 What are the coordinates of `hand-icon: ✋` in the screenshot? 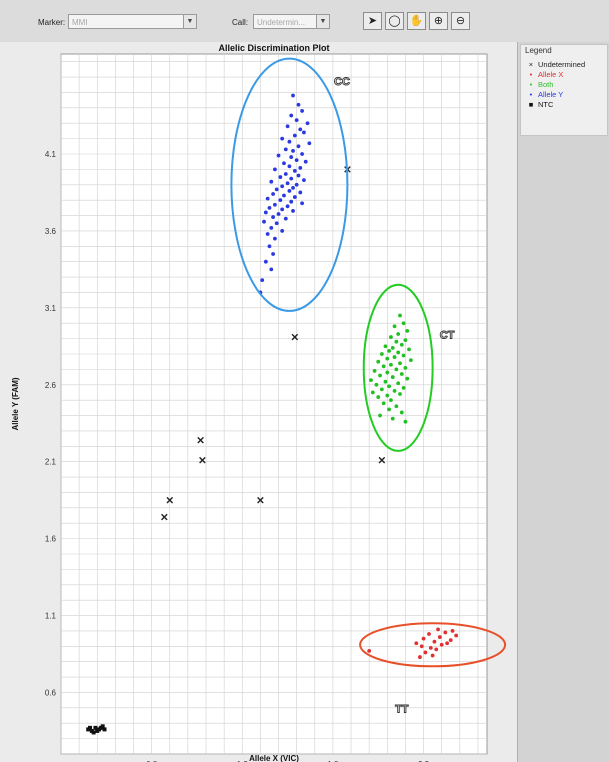 It's located at (416, 21).